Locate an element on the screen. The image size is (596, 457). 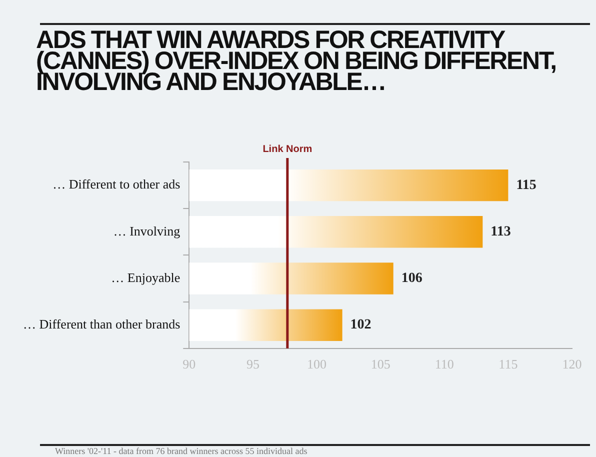
x-tick-label: 95 is located at coordinates (253, 364).